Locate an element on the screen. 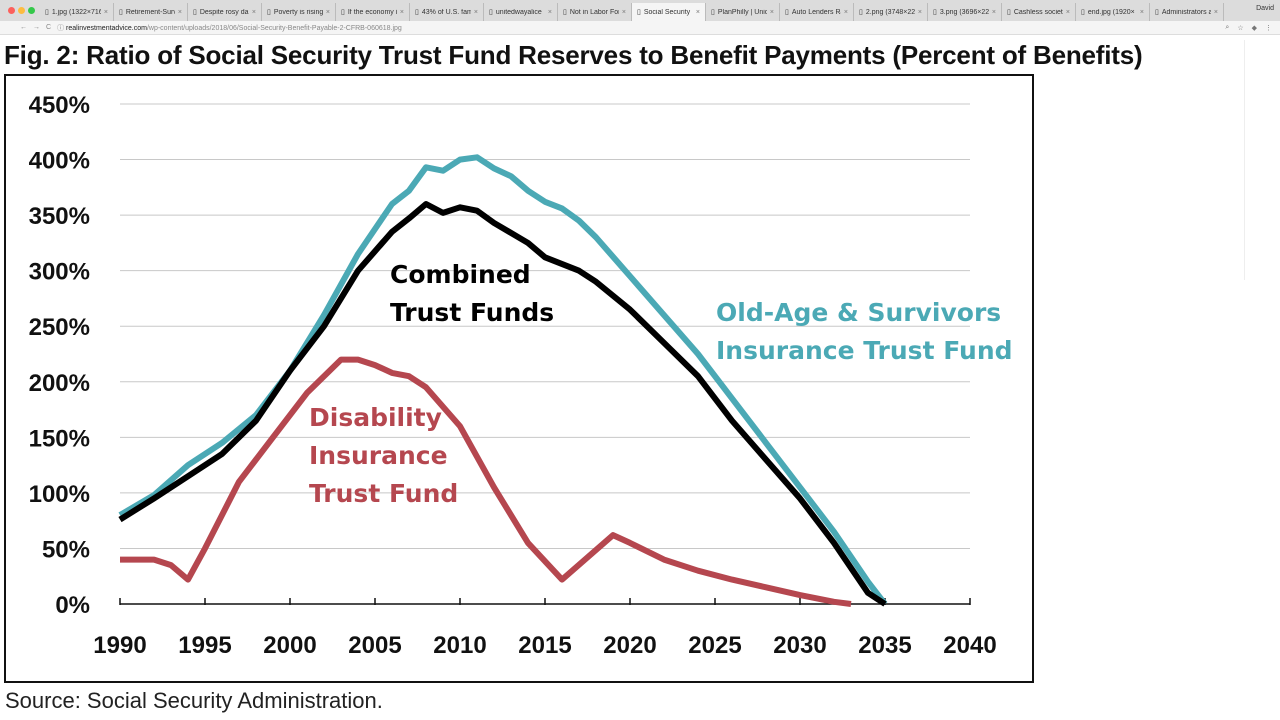 The image size is (1280, 720). tab: ▯ Retirement-Surv × is located at coordinates (151, 12).